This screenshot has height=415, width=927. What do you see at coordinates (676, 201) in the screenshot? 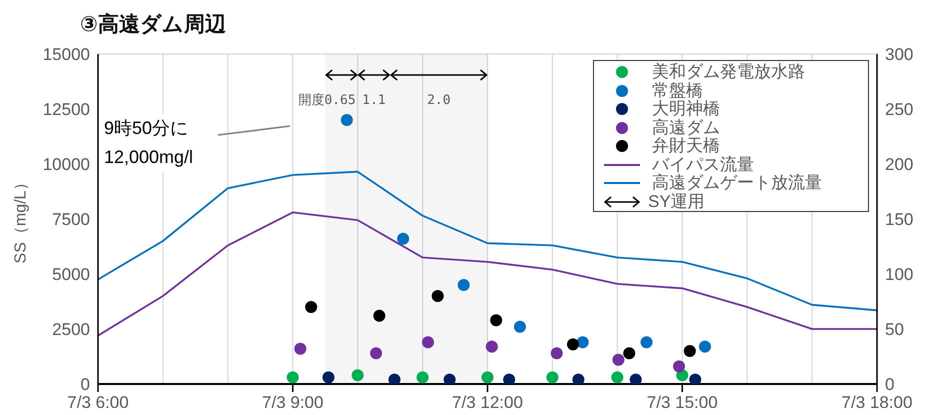
I see `annotation: SY運用` at bounding box center [676, 201].